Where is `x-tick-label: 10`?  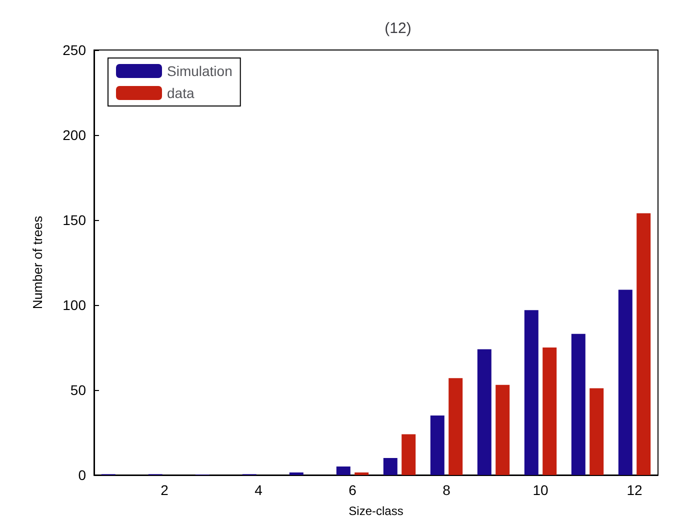
x-tick-label: 10 is located at coordinates (540, 490).